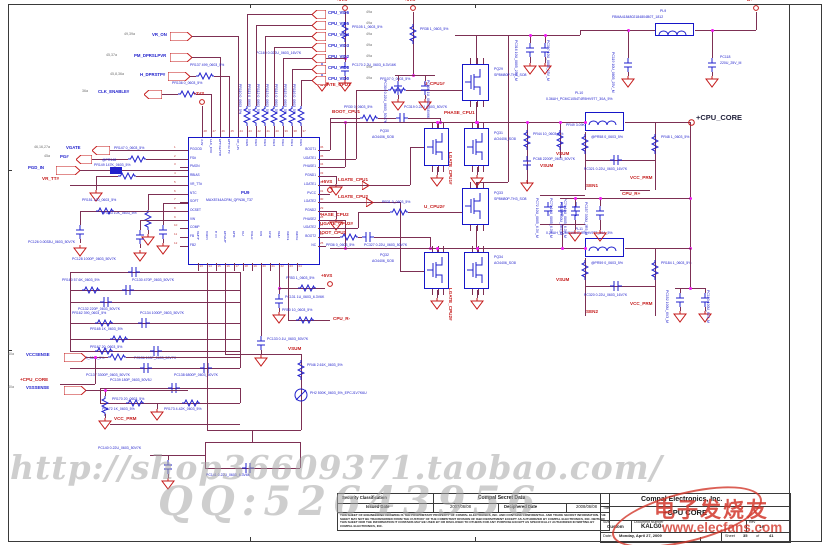  I want to click on ic-pin-number: 19, so click(255, 266).